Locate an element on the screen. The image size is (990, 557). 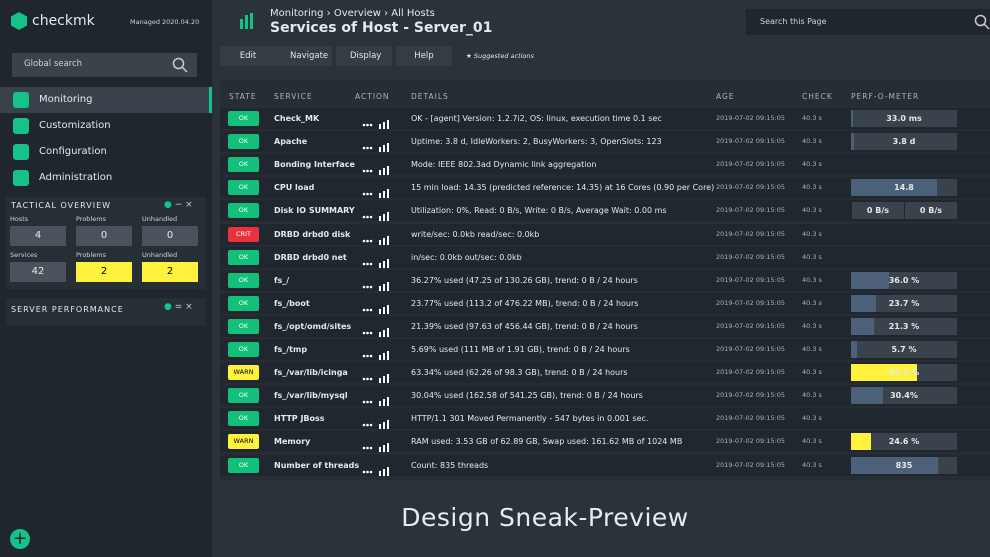
menu-item: Administration is located at coordinates (106, 178).